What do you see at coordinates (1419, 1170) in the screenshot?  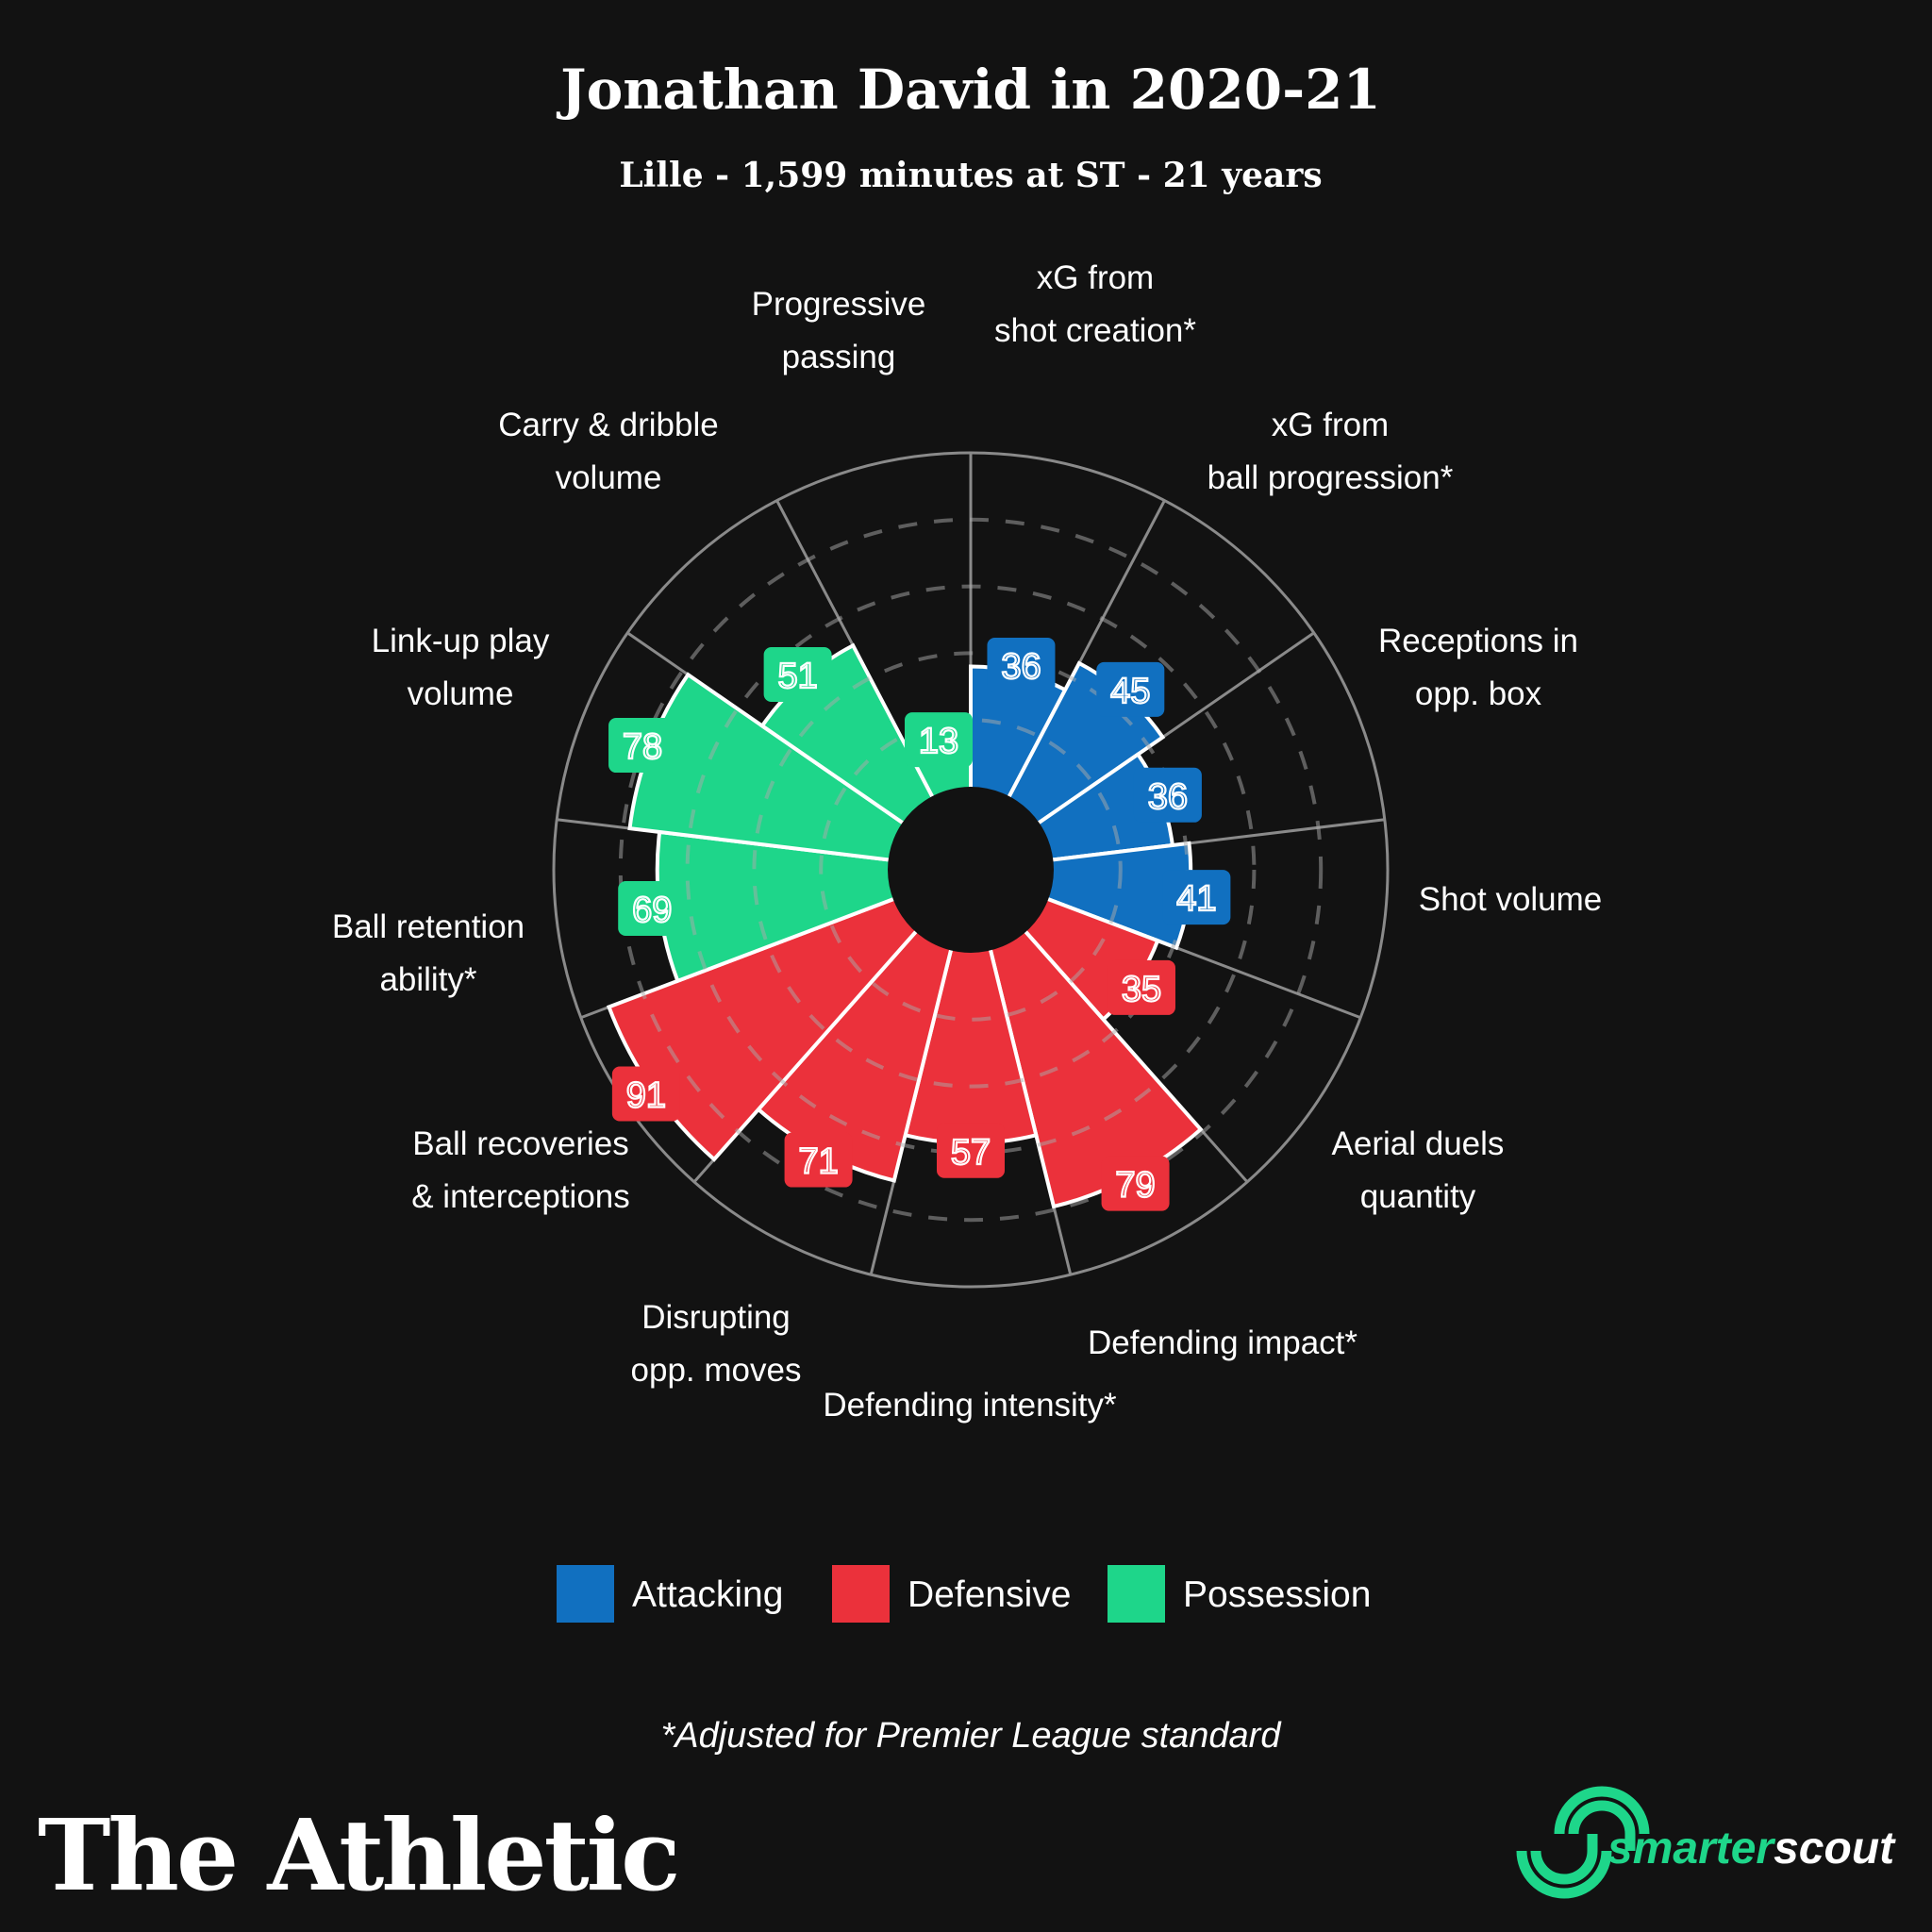 I see `category-label: Aerial duels quantity` at bounding box center [1419, 1170].